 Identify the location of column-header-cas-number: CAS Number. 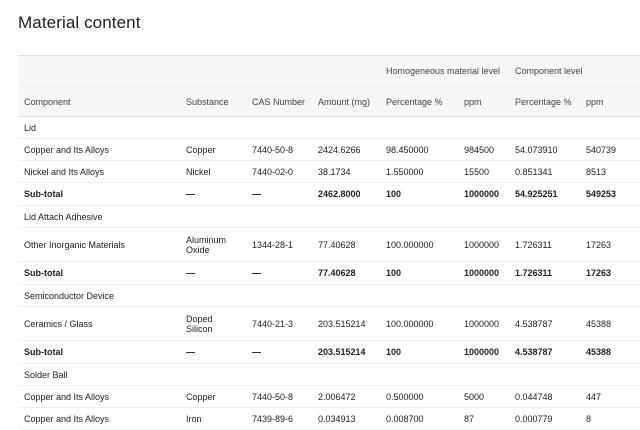
(279, 101).